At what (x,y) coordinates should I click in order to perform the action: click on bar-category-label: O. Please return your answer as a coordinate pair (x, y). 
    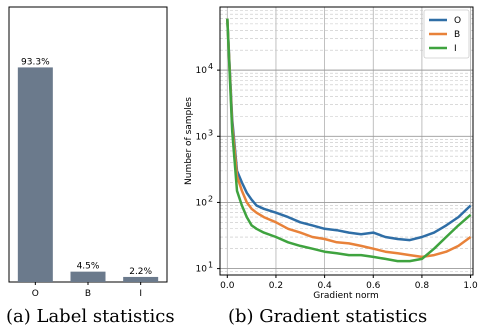
    Looking at the image, I should click on (35, 294).